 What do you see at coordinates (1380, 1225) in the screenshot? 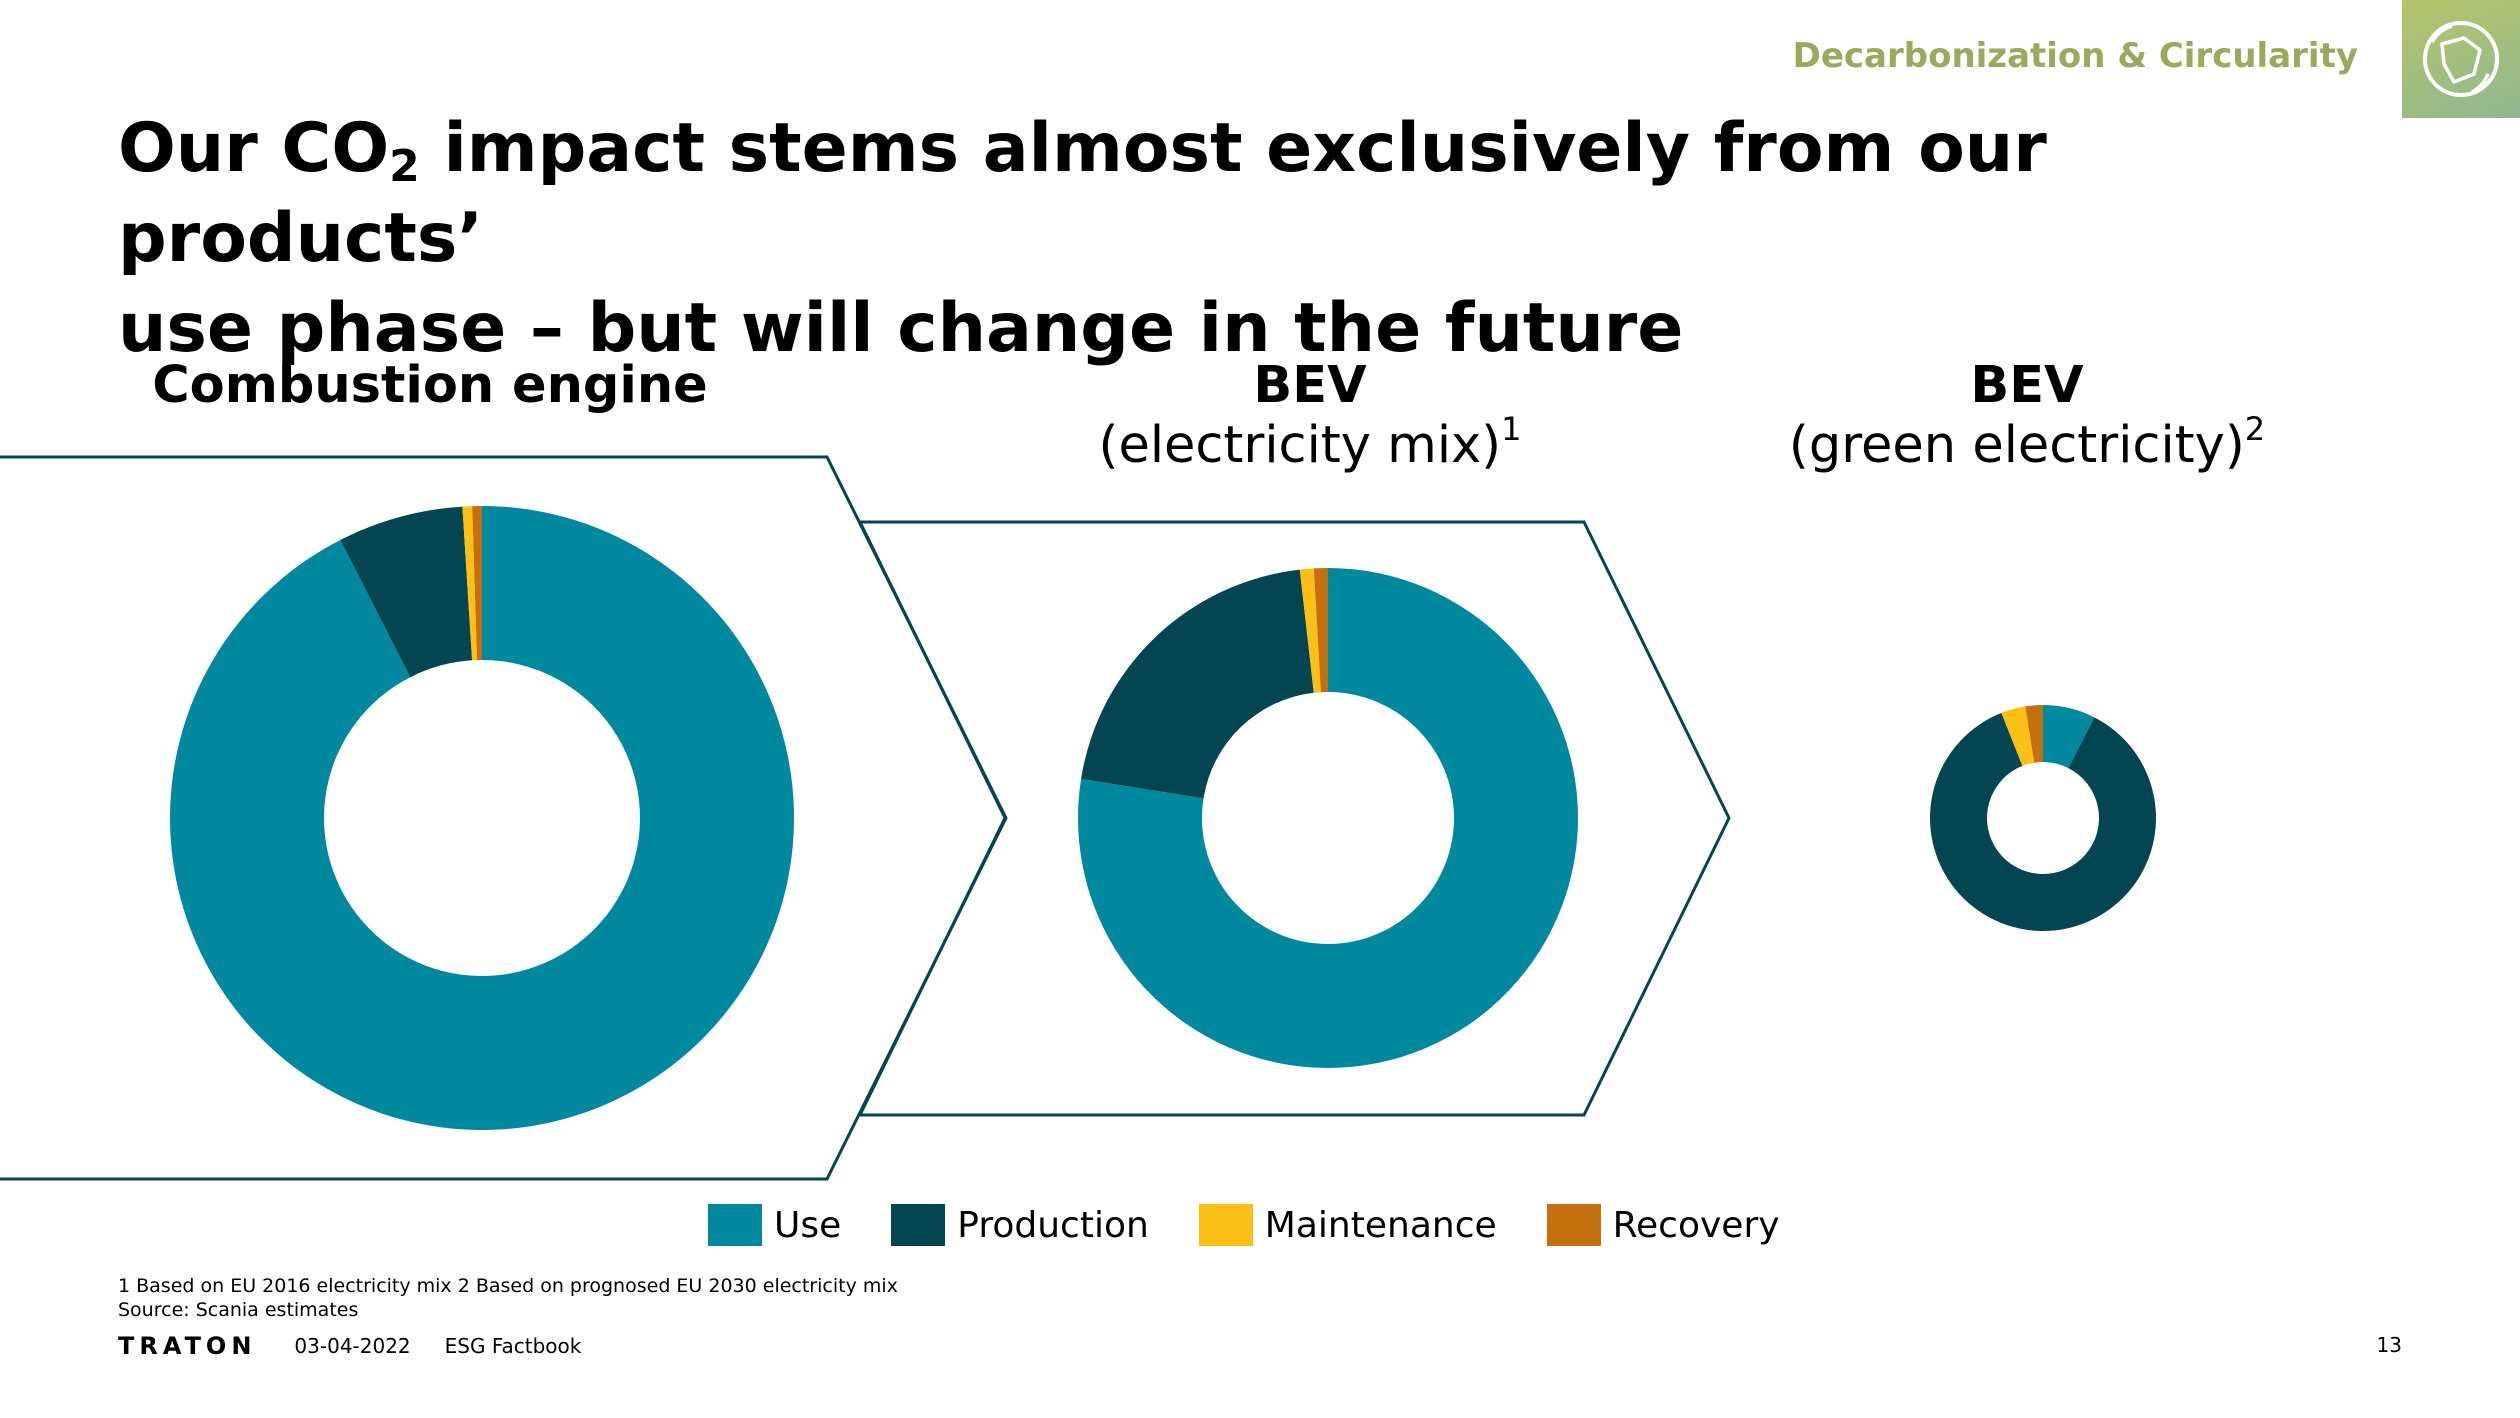
I see `legend-label: Maintenance` at bounding box center [1380, 1225].